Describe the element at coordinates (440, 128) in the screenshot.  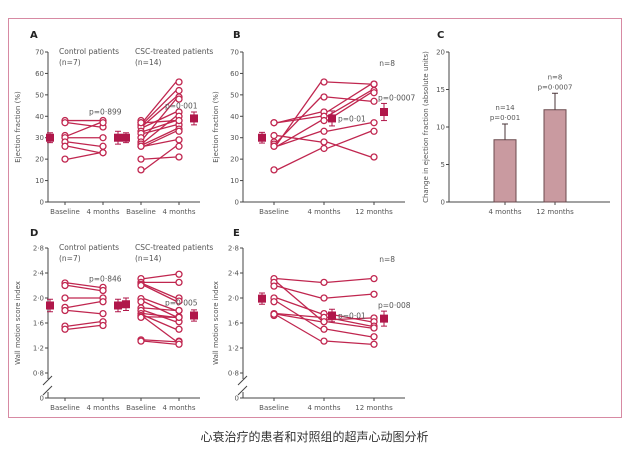
I see `panel-c-y-tick-label: 10` at that location.